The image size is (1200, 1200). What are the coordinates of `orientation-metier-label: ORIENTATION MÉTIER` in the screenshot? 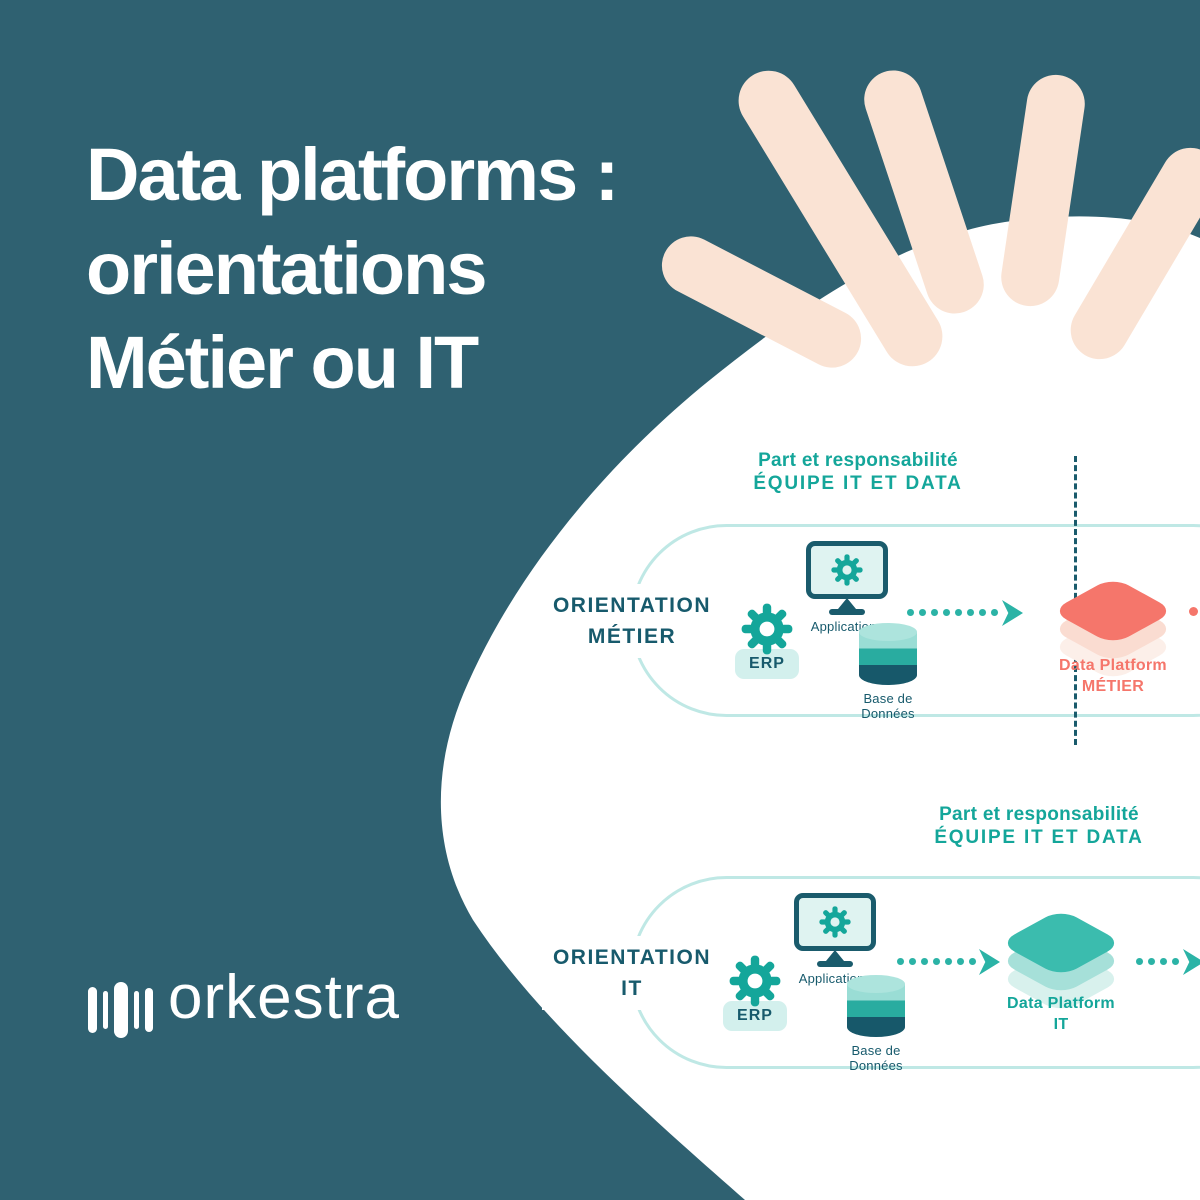 It's located at (632, 621).